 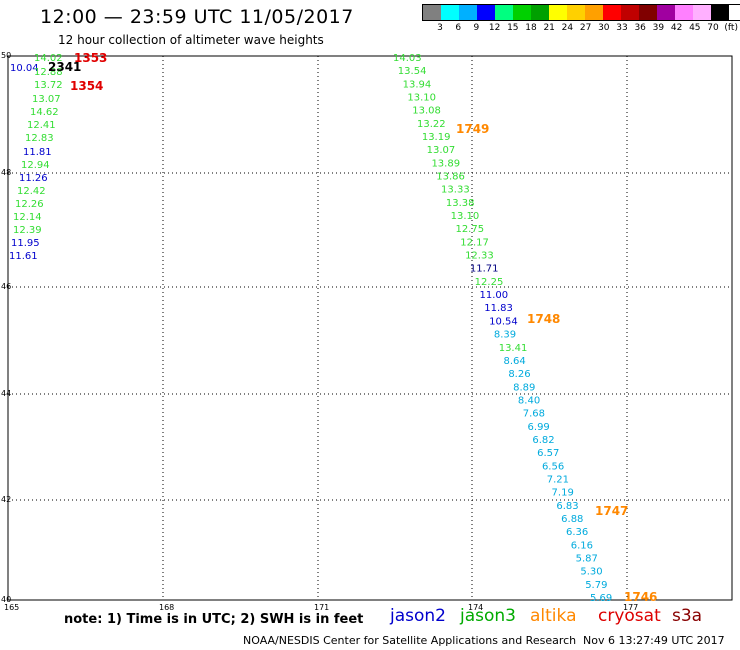 I want to click on swh-value: 13.86, so click(x=450, y=177).